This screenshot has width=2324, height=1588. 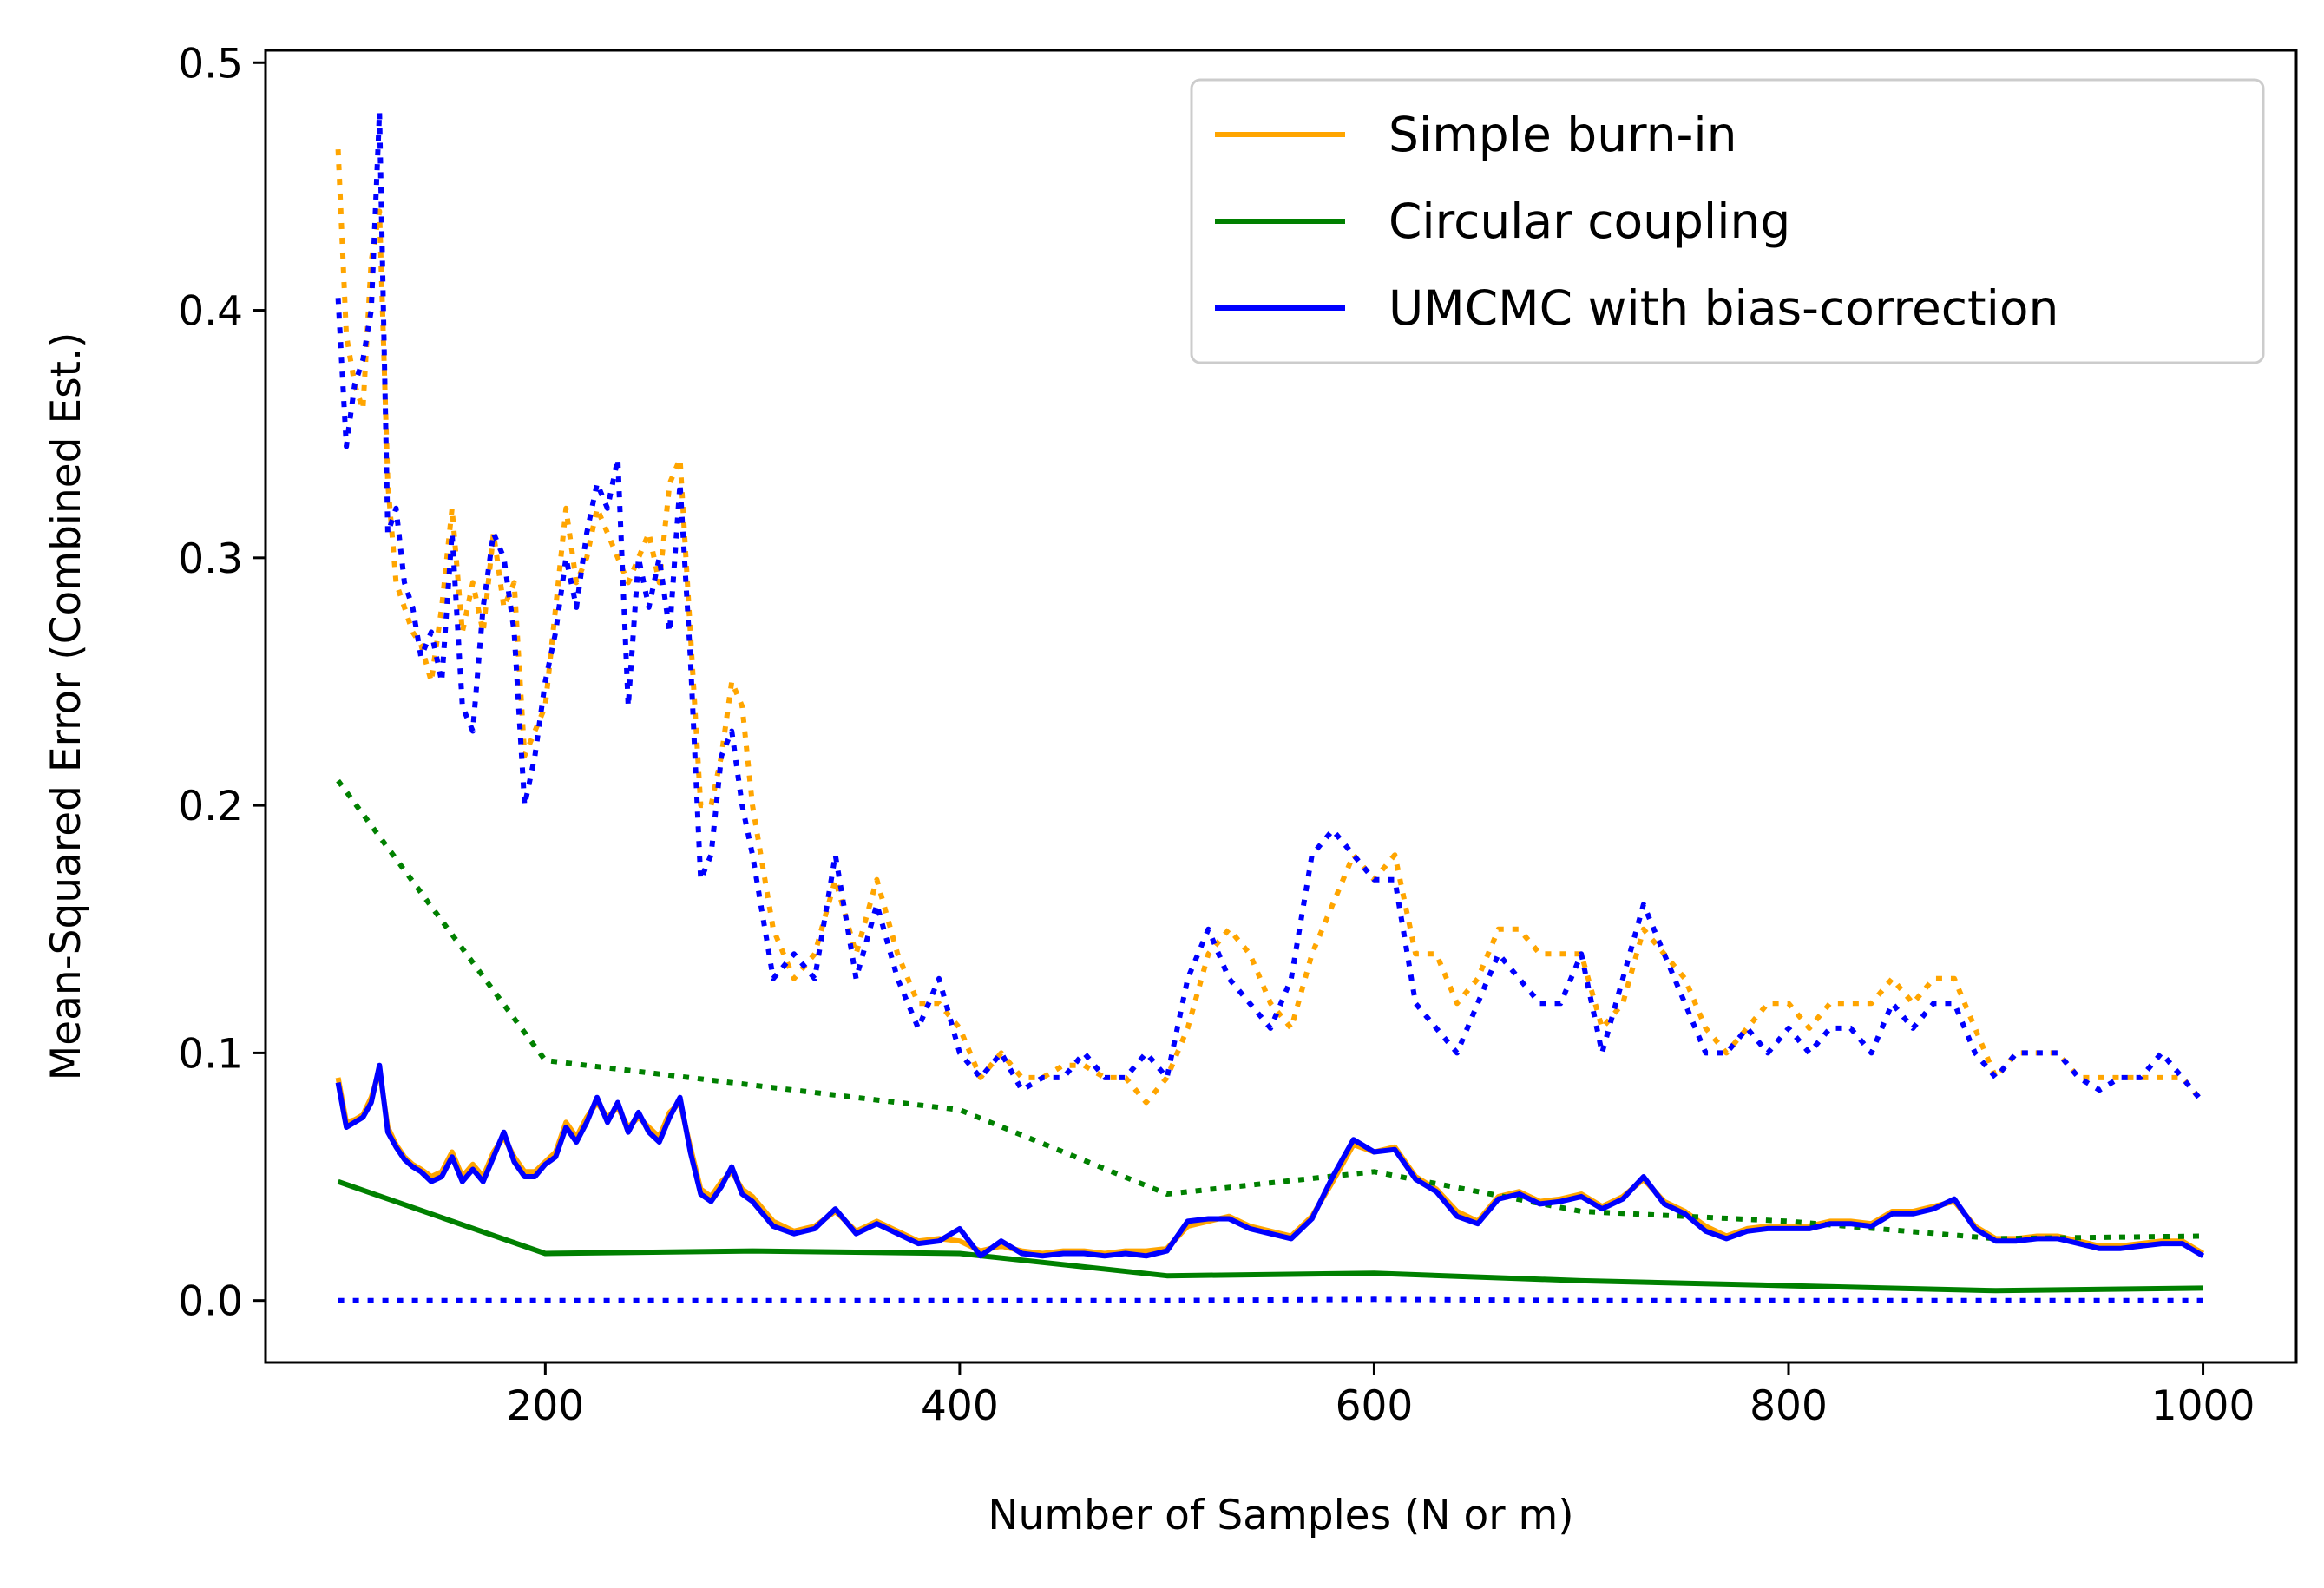 What do you see at coordinates (1562, 134) in the screenshot?
I see `legend-label-simple-burn-in: Simple burn-in` at bounding box center [1562, 134].